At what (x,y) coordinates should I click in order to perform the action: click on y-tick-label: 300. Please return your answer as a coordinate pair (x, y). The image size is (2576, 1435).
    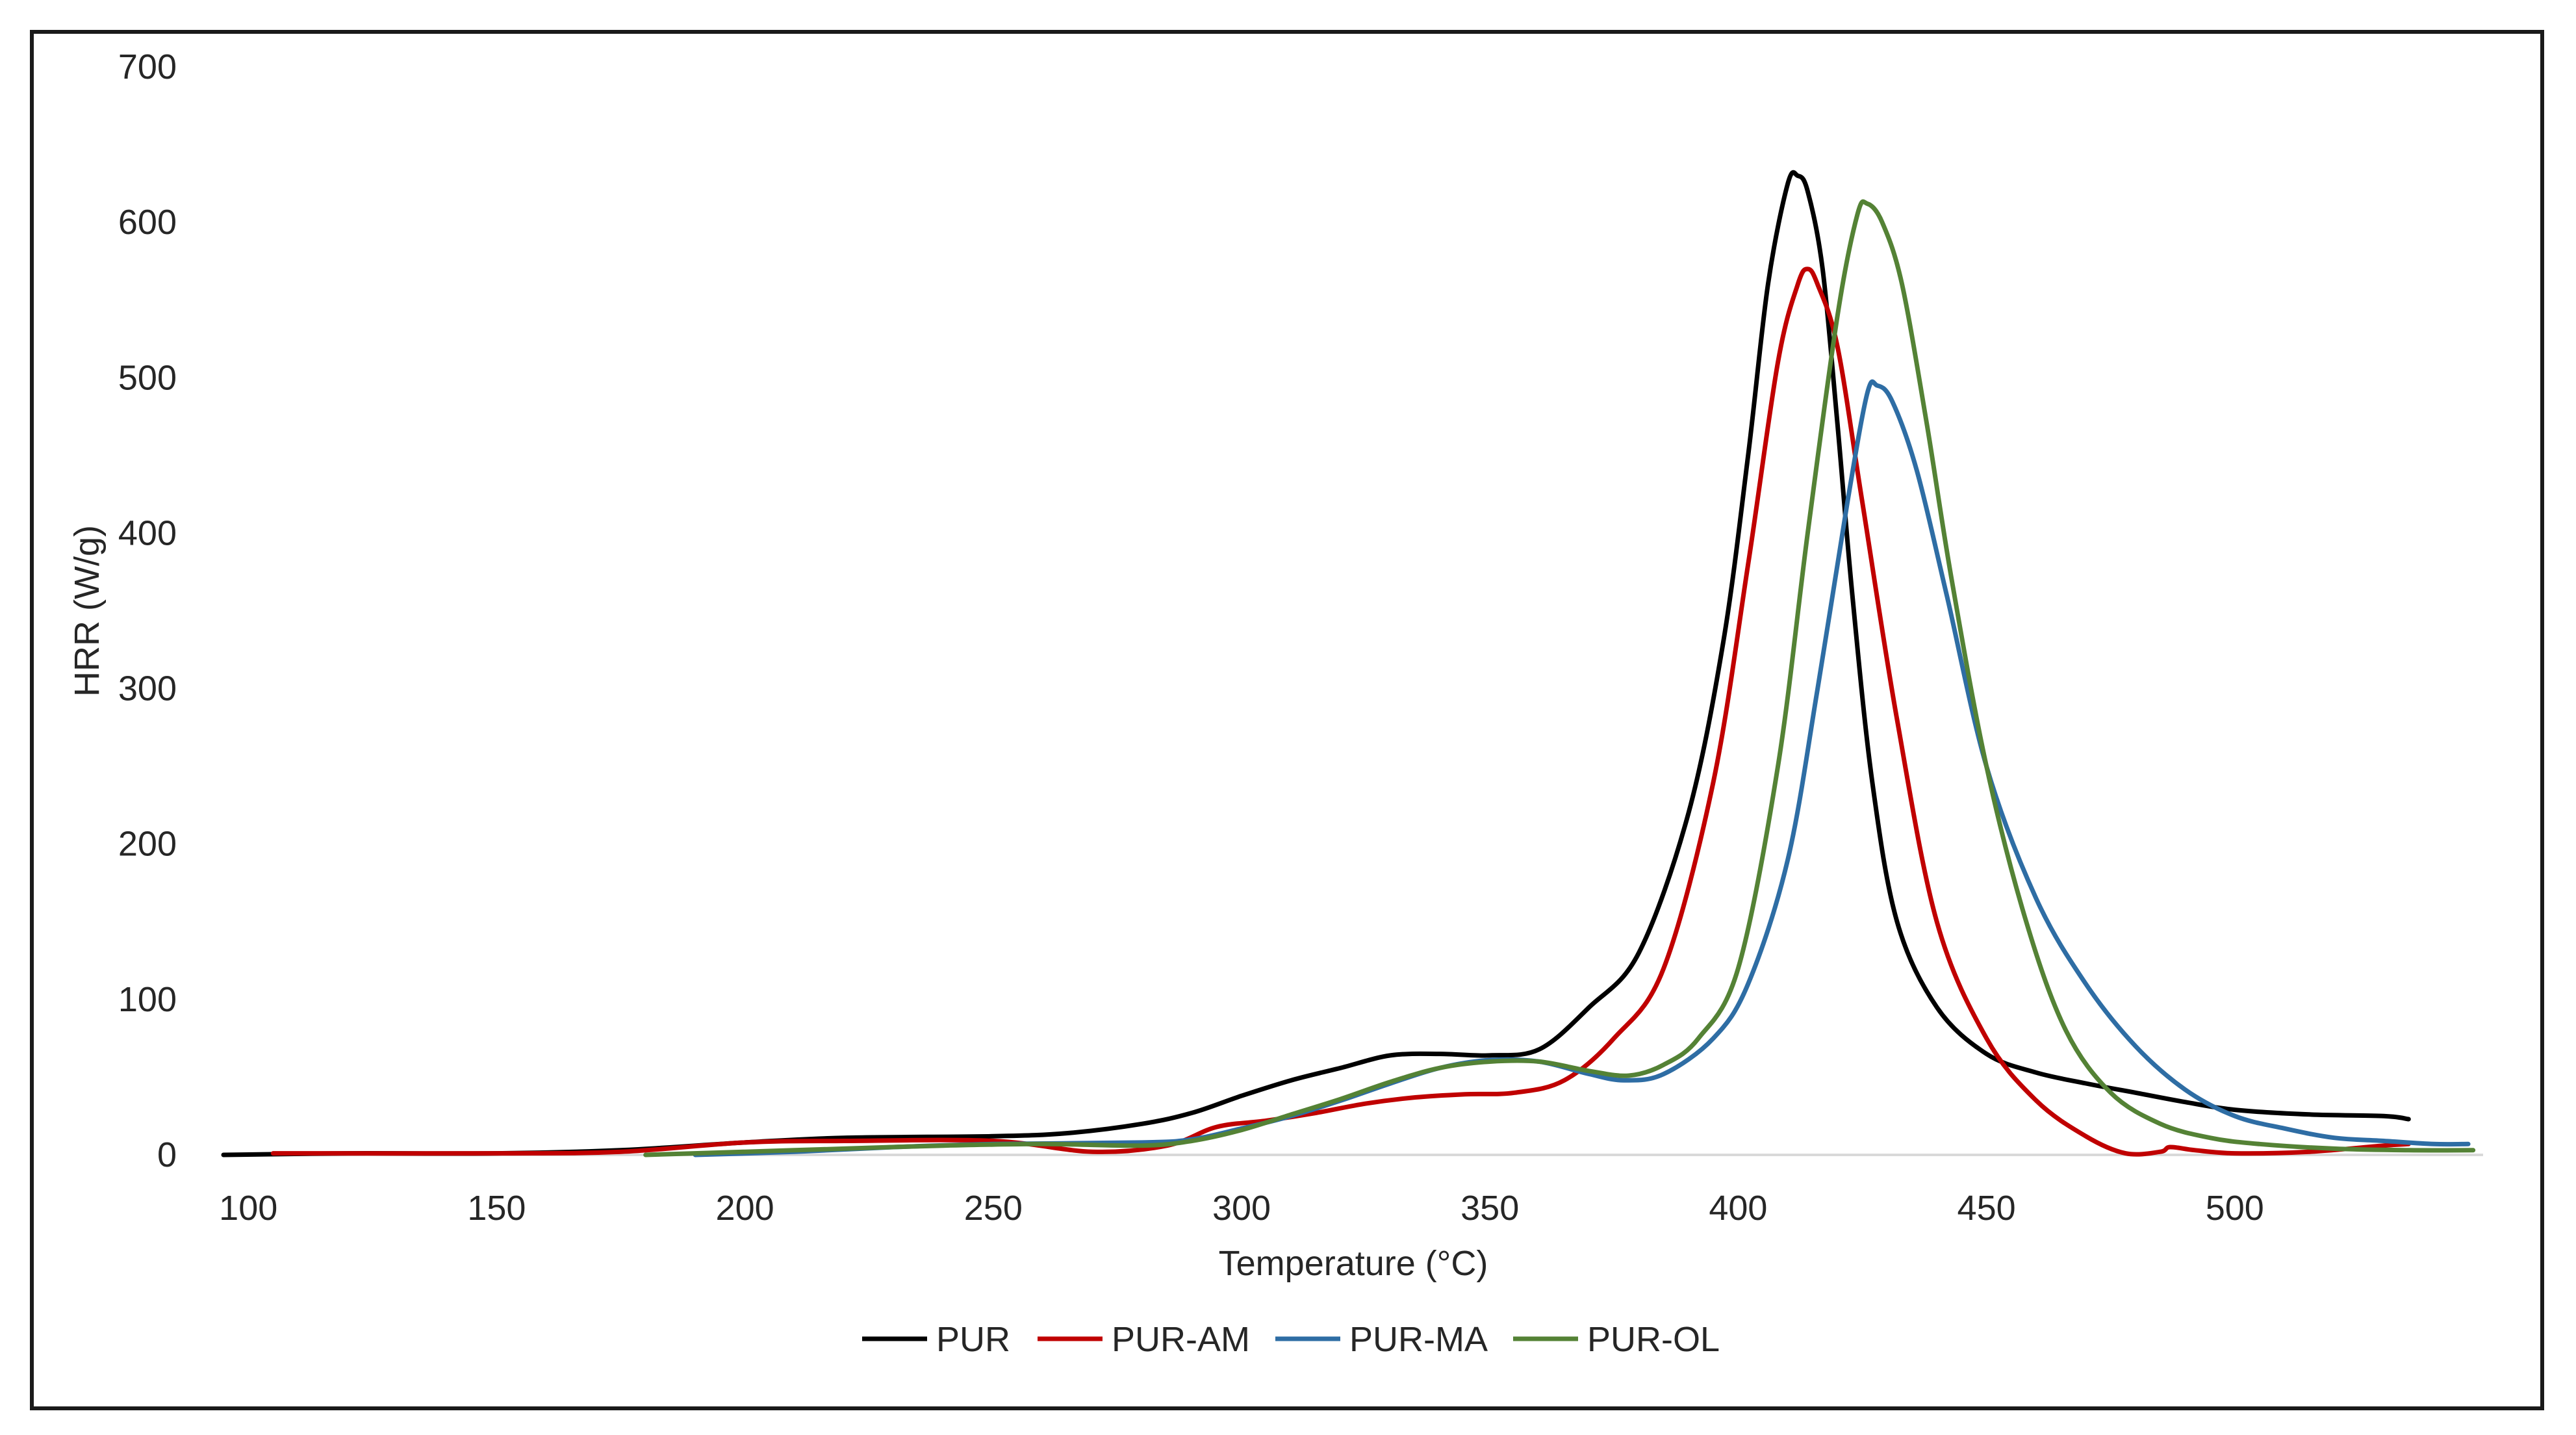
    Looking at the image, I should click on (147, 689).